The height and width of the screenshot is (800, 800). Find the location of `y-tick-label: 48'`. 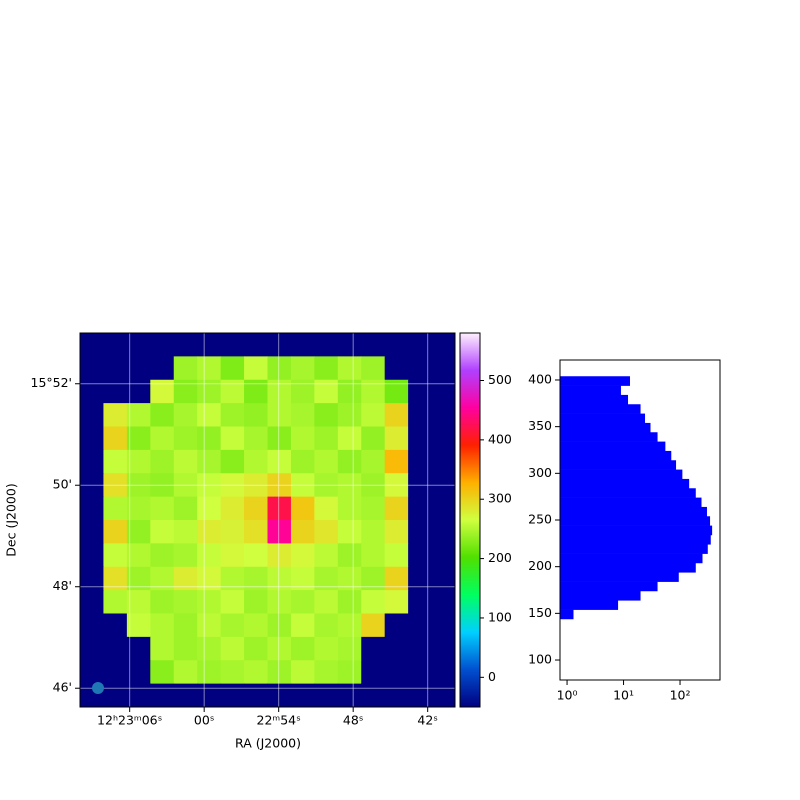

y-tick-label: 48' is located at coordinates (62, 585).